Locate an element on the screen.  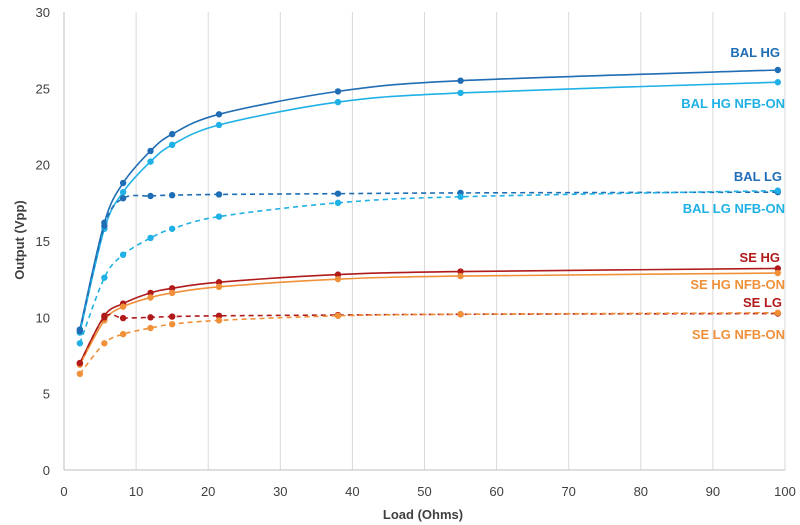
x-tick-label: 50 is located at coordinates (424, 491).